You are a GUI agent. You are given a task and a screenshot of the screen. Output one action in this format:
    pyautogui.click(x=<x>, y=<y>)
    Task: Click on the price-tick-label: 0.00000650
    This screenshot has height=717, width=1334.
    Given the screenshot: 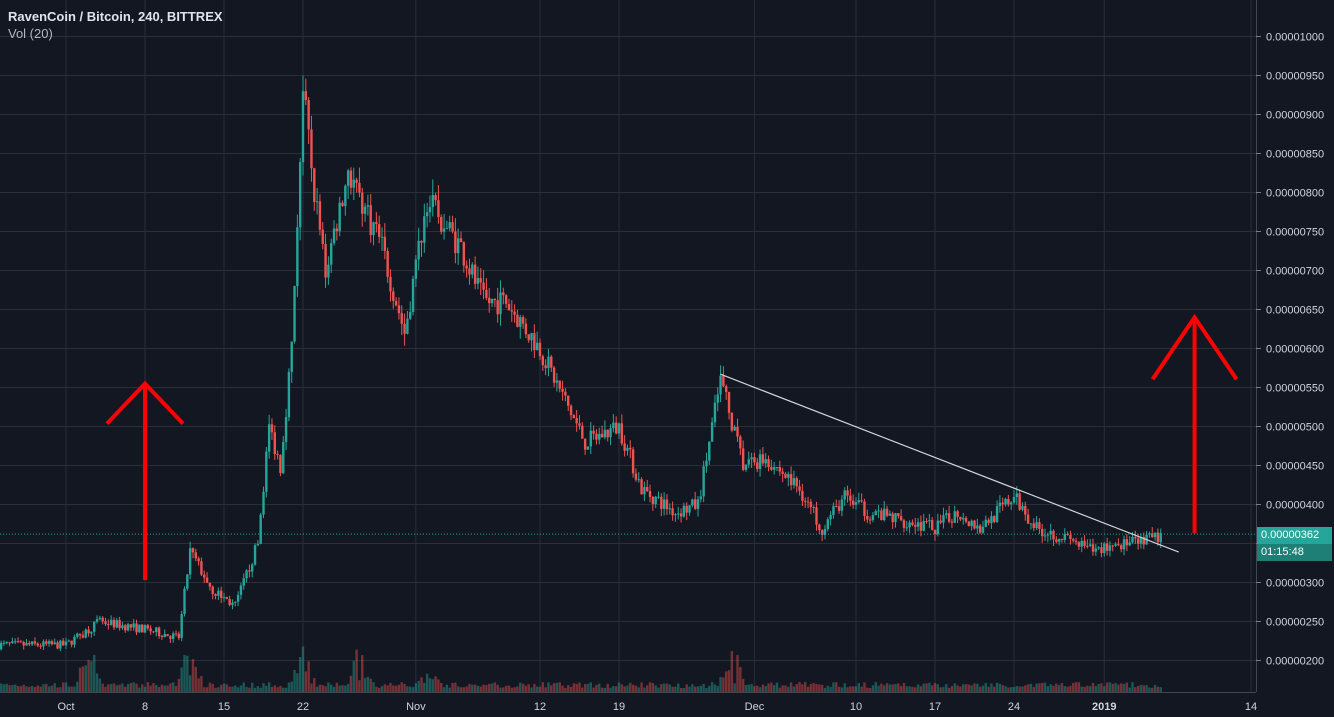 What is the action you would take?
    pyautogui.click(x=1295, y=311)
    